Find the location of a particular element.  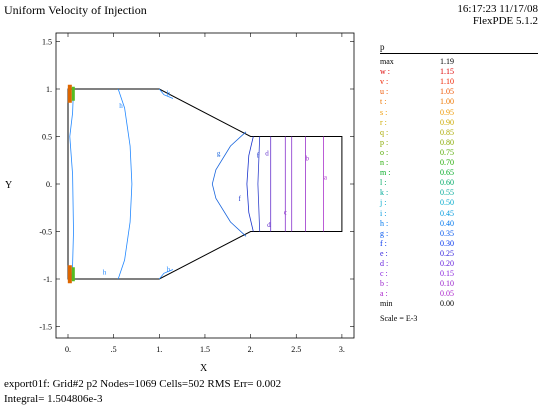

legend-value: 1.05 is located at coordinates (447, 92).